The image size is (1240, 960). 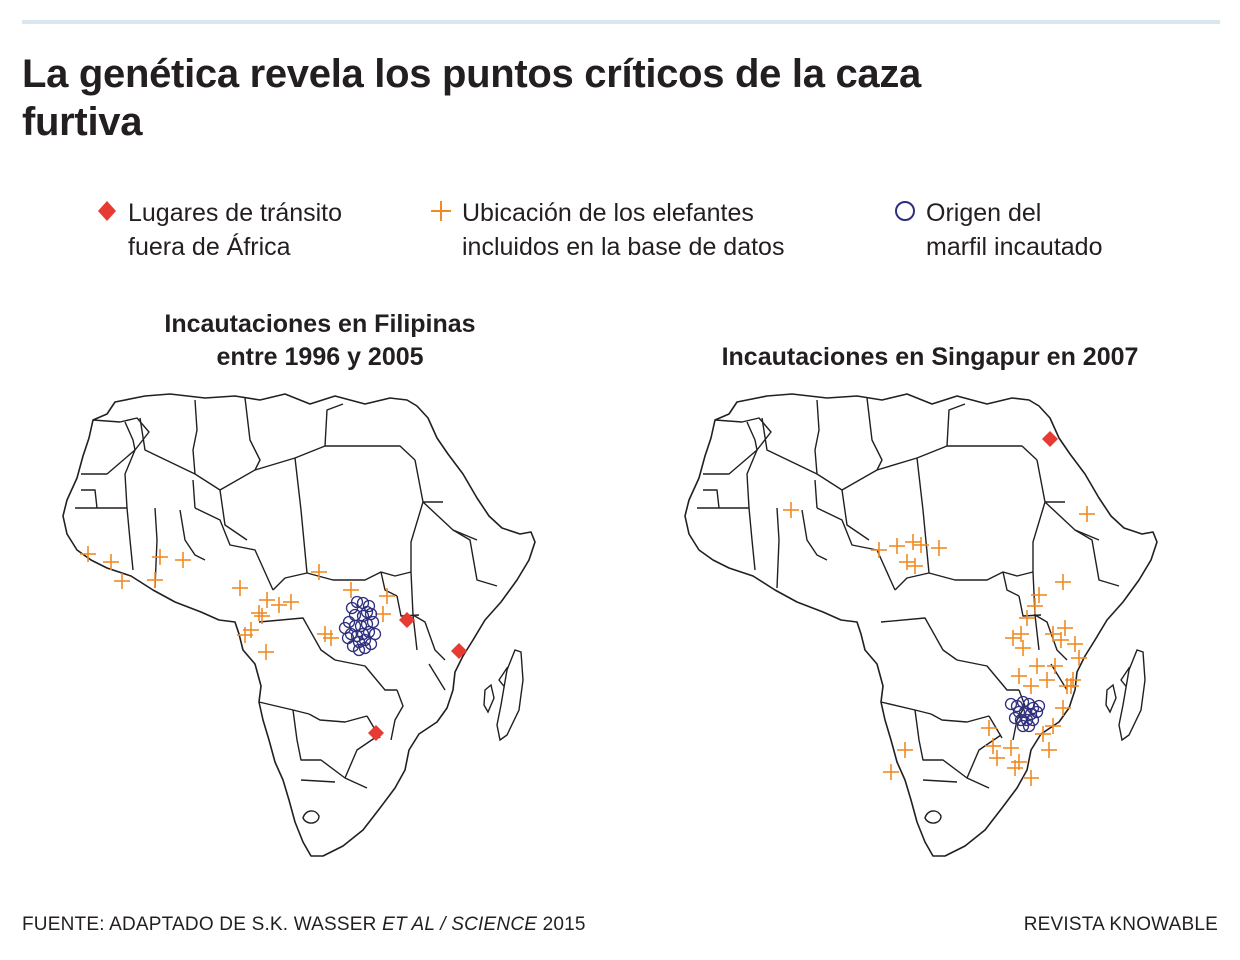 What do you see at coordinates (939, 608) in the screenshot?
I see `map-markers` at bounding box center [939, 608].